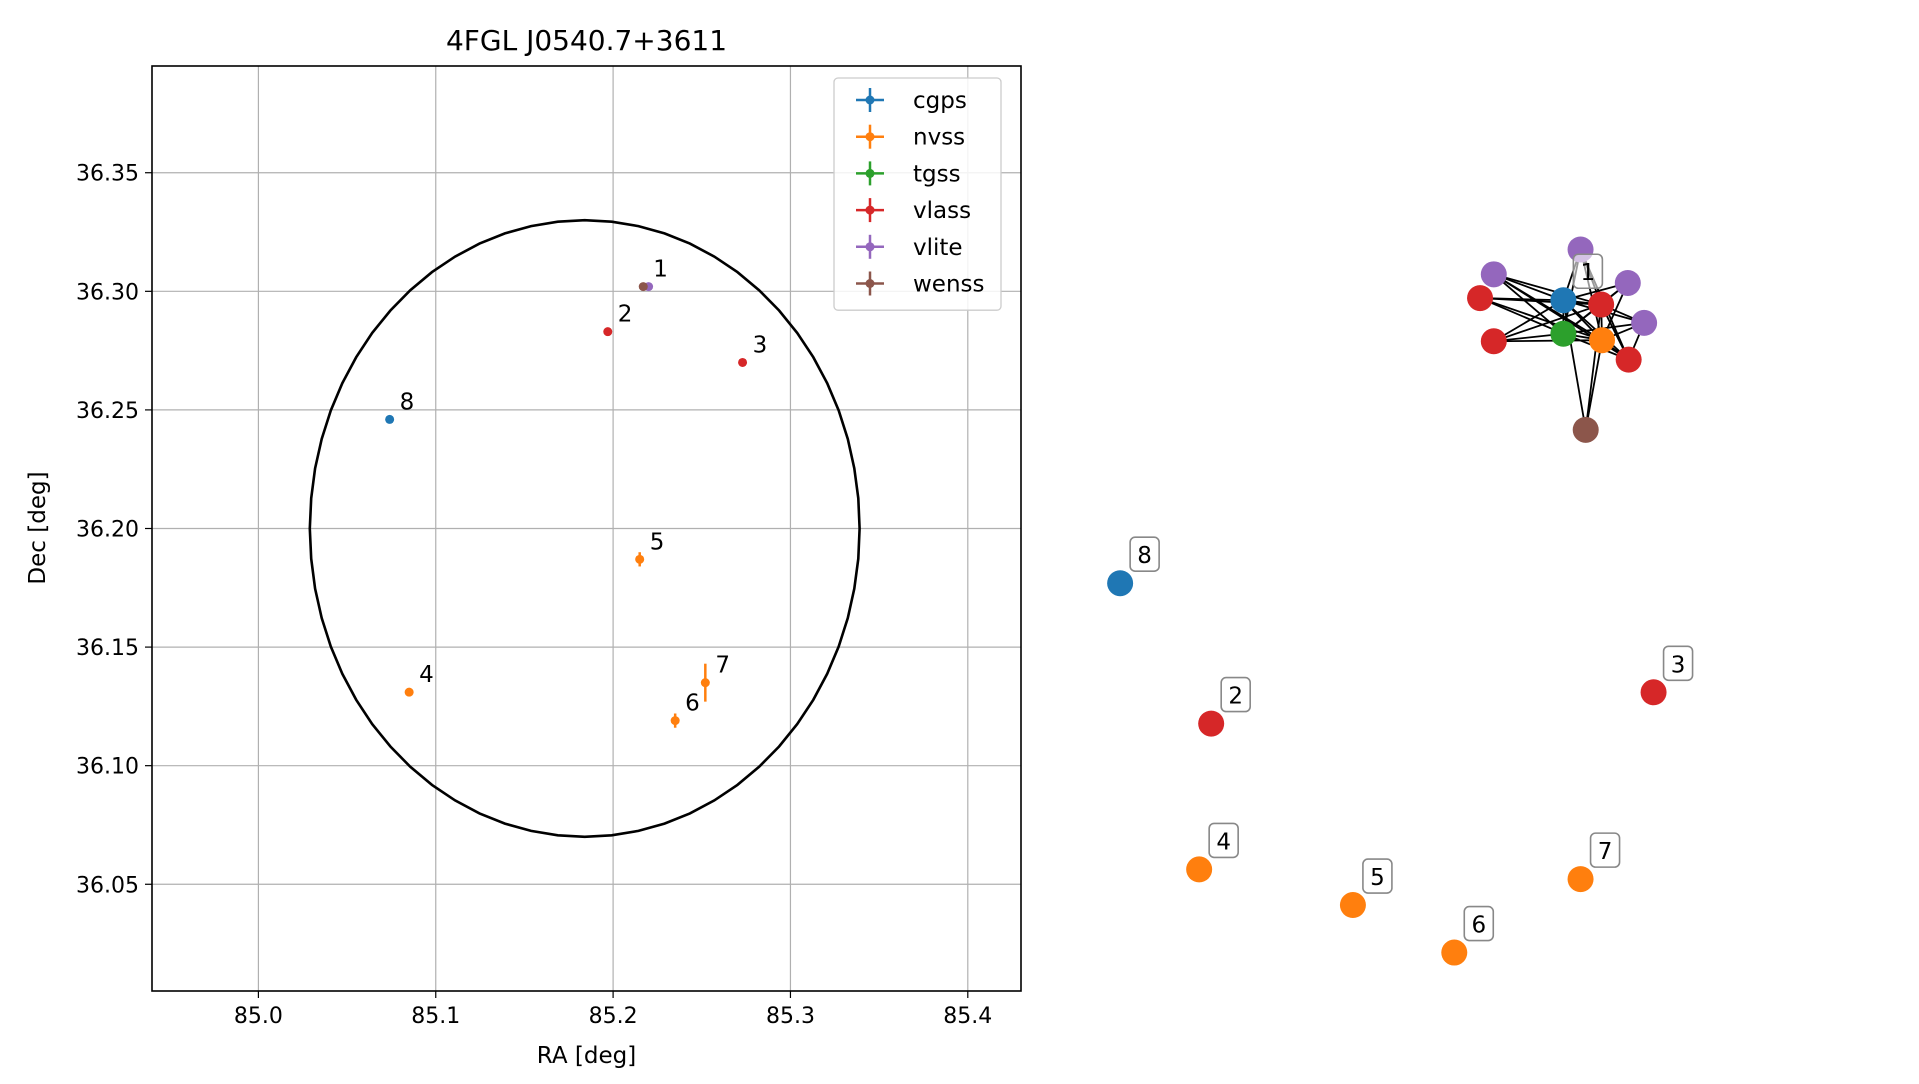 This screenshot has width=1919, height=1084. I want to click on node-label: 4, so click(1223, 842).